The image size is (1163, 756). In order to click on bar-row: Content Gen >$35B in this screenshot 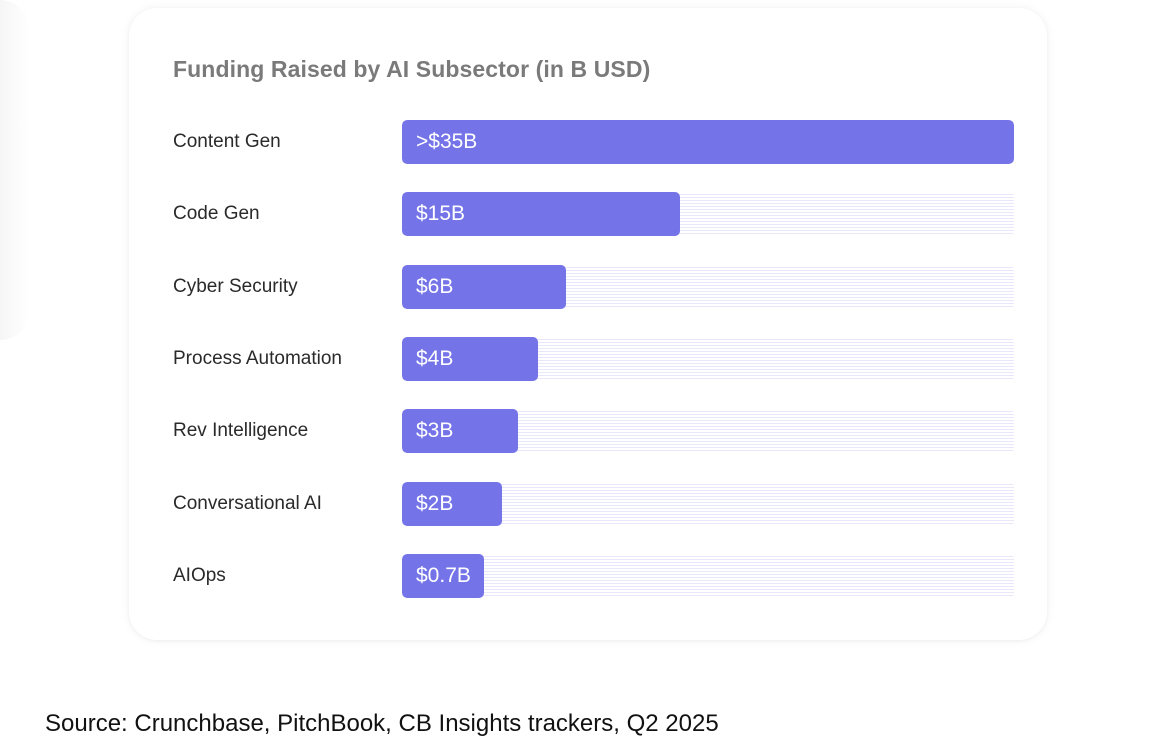, I will do `click(588, 142)`.